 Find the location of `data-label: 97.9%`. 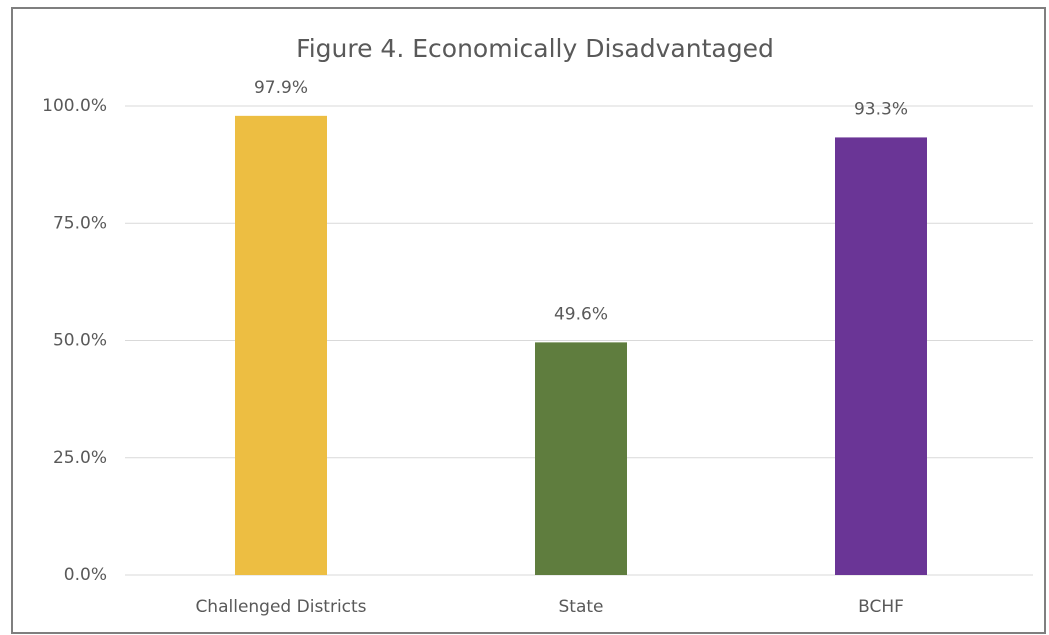

data-label: 97.9% is located at coordinates (281, 88).